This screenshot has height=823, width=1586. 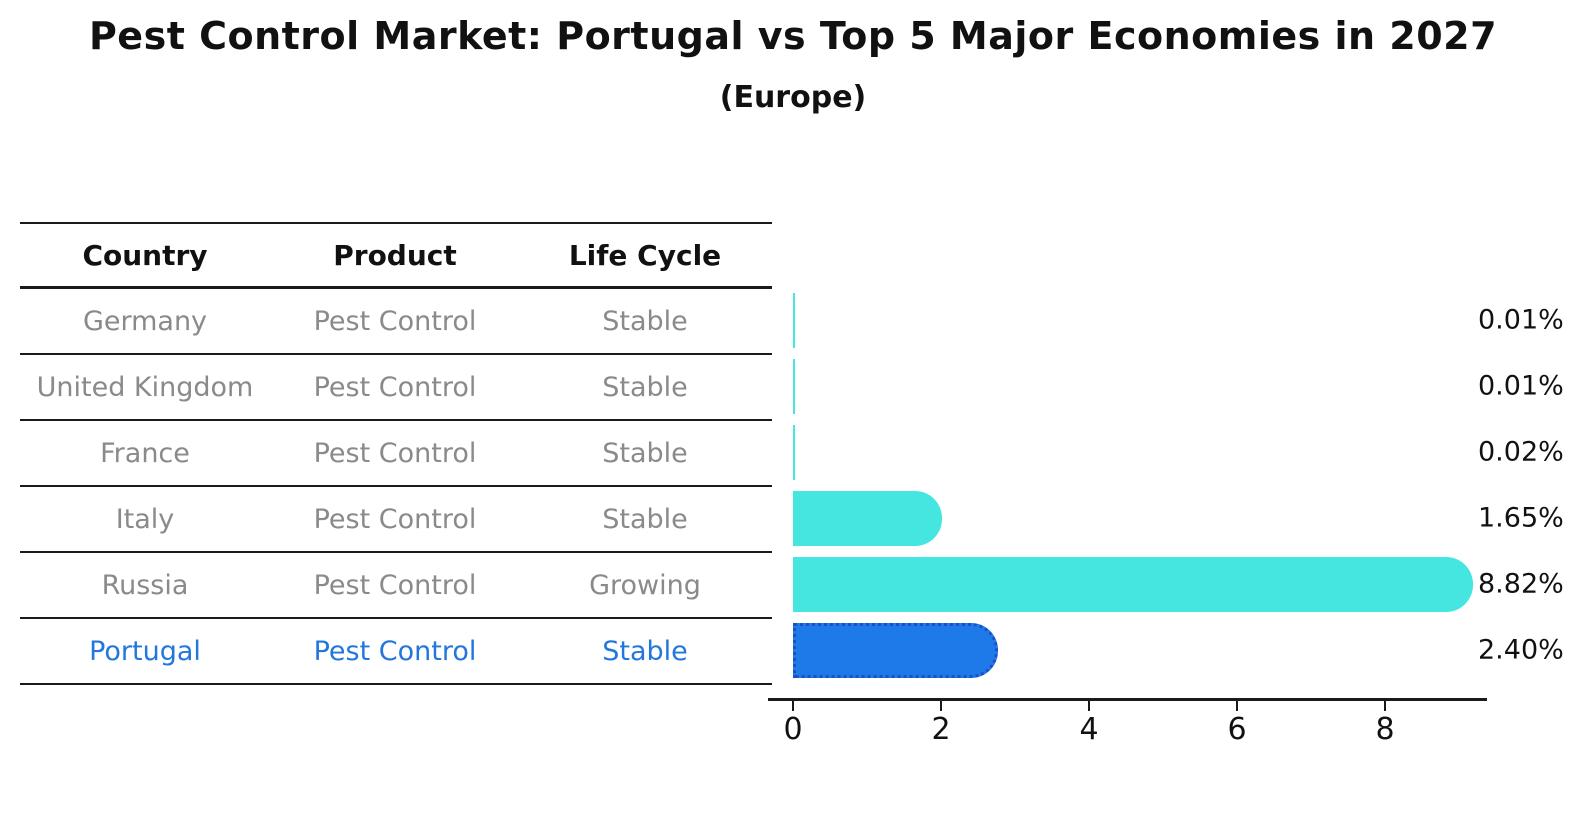 I want to click on x-axis-tick-label: 6, so click(x=1237, y=729).